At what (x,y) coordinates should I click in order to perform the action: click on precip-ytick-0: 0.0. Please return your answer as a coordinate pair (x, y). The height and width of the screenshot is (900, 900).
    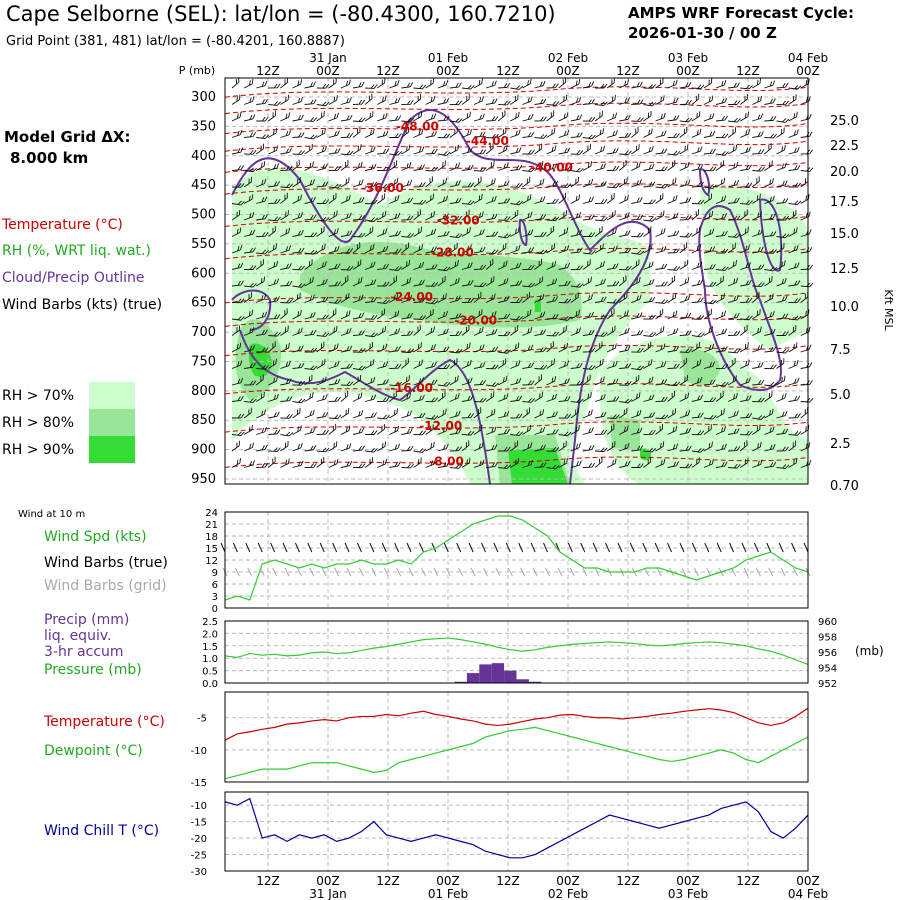
    Looking at the image, I should click on (210, 684).